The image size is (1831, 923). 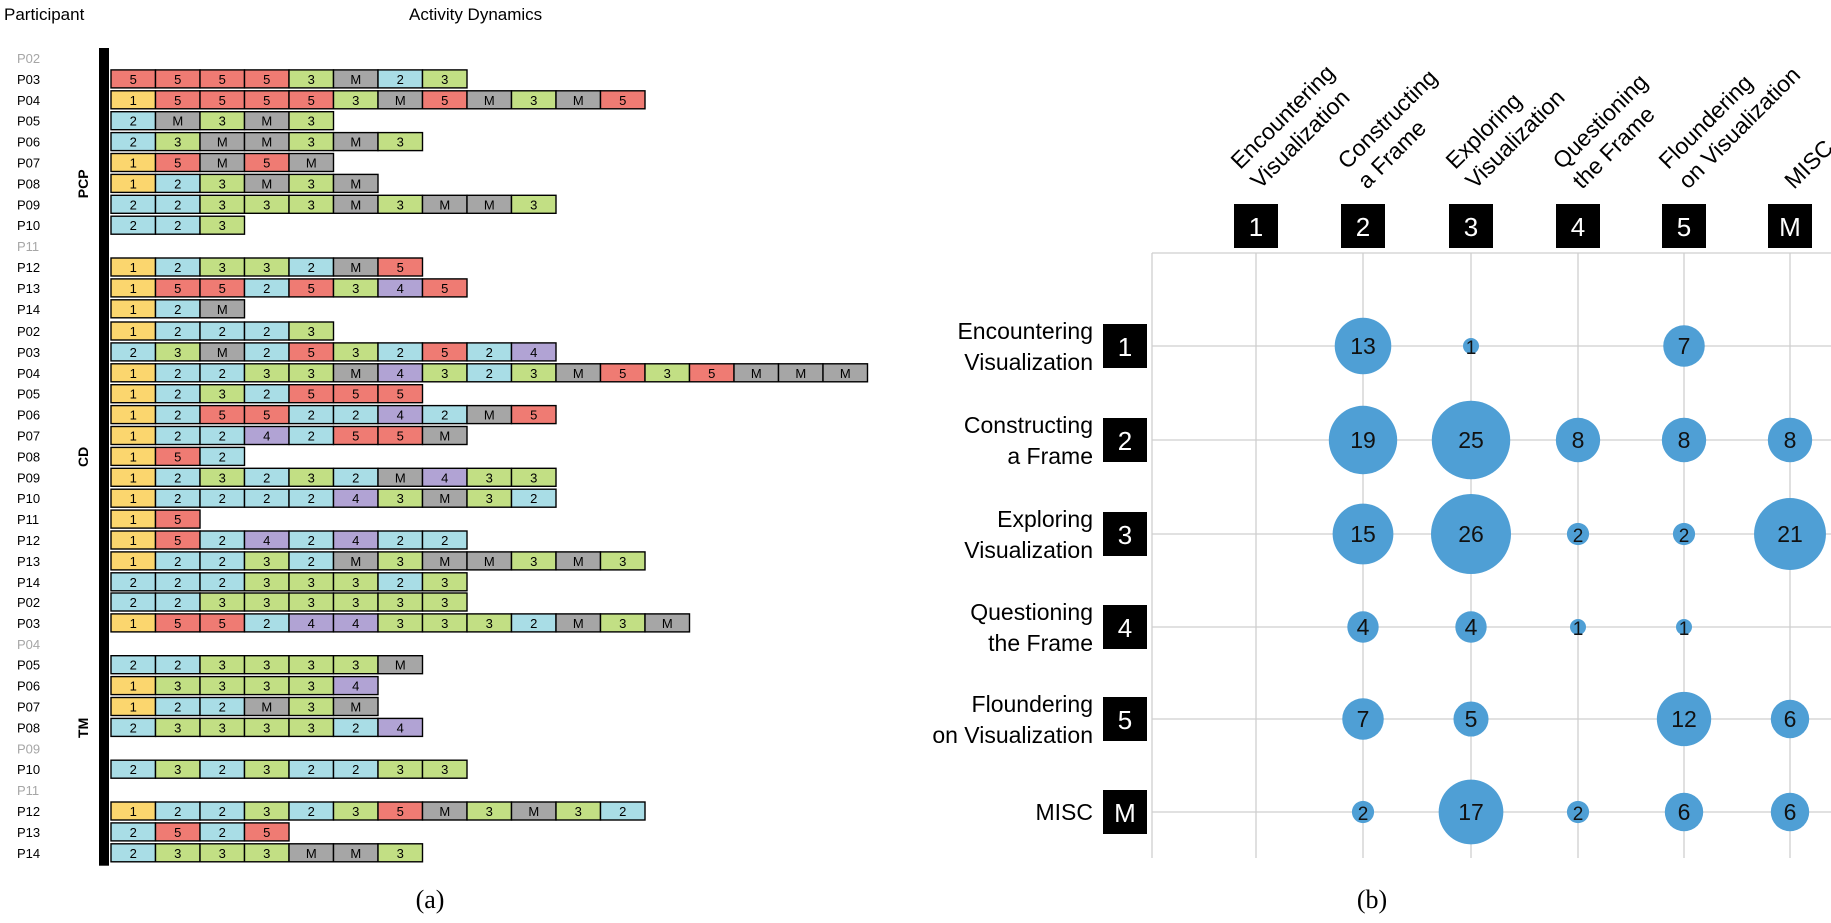 What do you see at coordinates (1684, 812) in the screenshot?
I see `bubble: 6` at bounding box center [1684, 812].